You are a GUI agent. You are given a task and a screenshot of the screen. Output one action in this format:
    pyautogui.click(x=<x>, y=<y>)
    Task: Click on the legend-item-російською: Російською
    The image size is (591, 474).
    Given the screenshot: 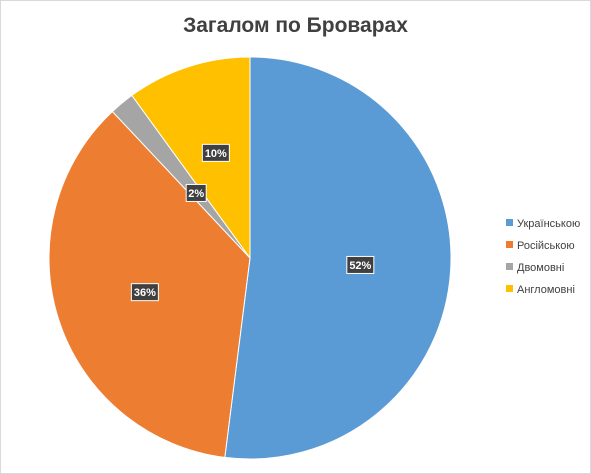 What is the action you would take?
    pyautogui.click(x=543, y=250)
    